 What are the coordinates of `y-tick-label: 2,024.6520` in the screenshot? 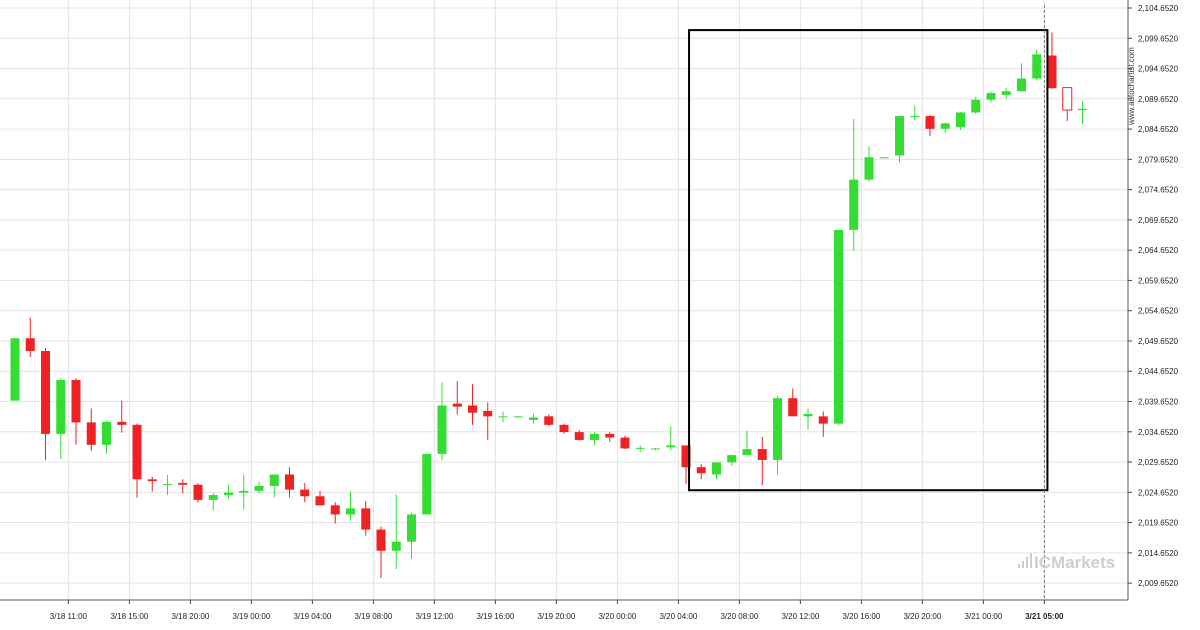 It's located at (1158, 492).